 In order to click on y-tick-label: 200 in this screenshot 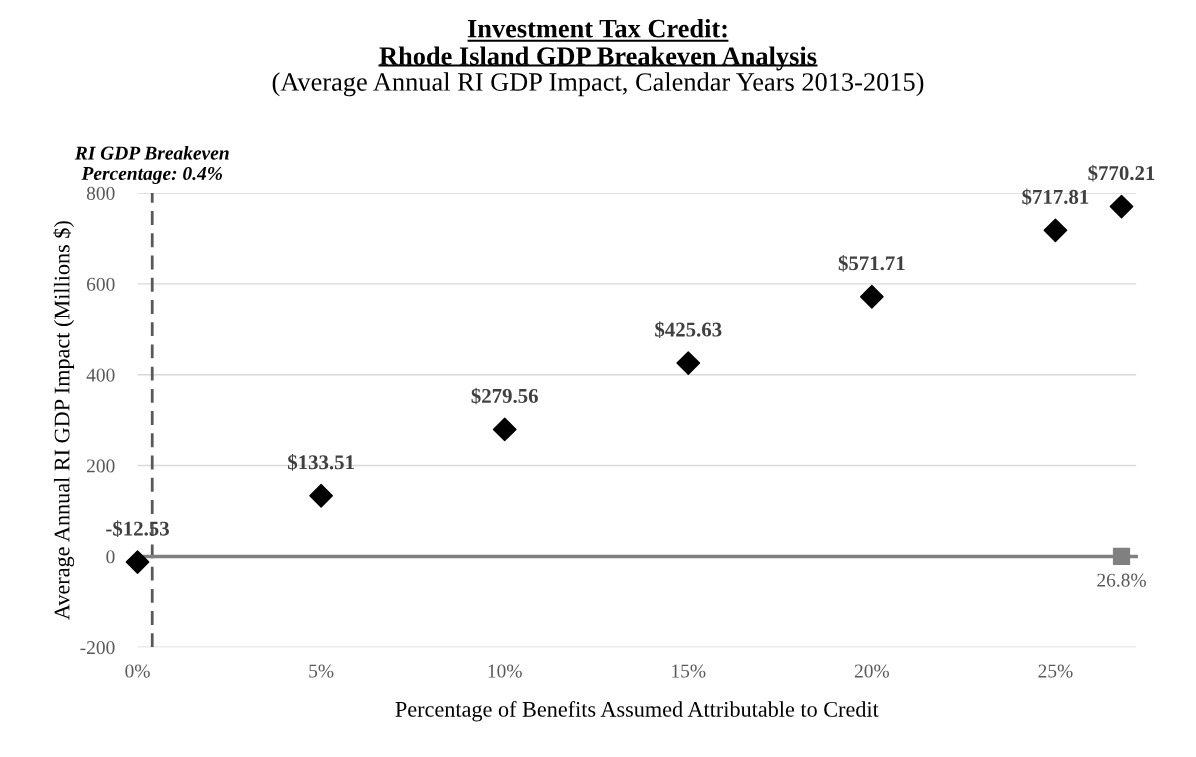, I will do `click(101, 466)`.